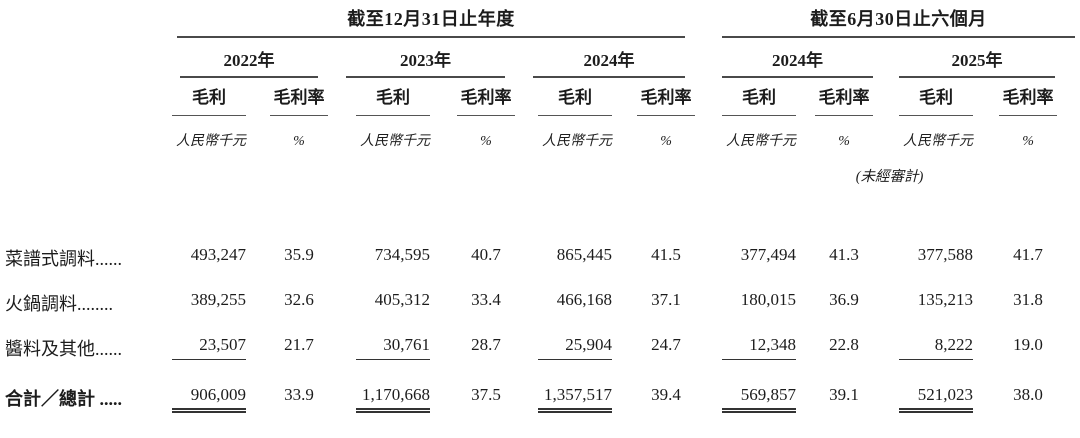 The height and width of the screenshot is (438, 1080). What do you see at coordinates (402, 299) in the screenshot?
I see `cell-gross-profit: 405,312` at bounding box center [402, 299].